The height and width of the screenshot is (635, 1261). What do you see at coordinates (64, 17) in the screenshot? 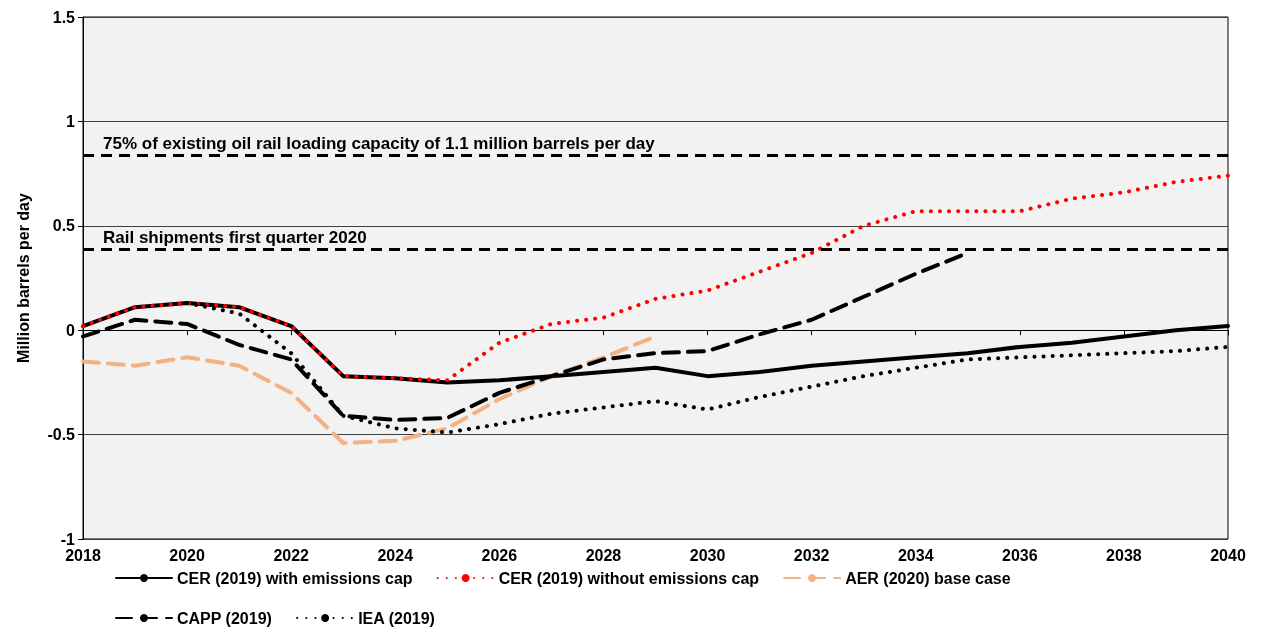
I see `y-tick-label: 1.5` at bounding box center [64, 17].